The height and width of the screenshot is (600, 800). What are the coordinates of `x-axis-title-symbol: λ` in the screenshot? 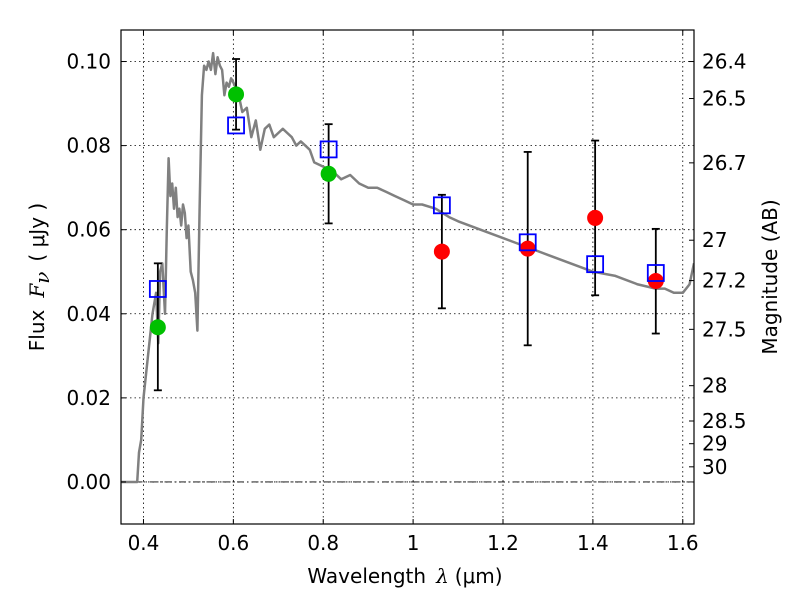 It's located at (442, 576).